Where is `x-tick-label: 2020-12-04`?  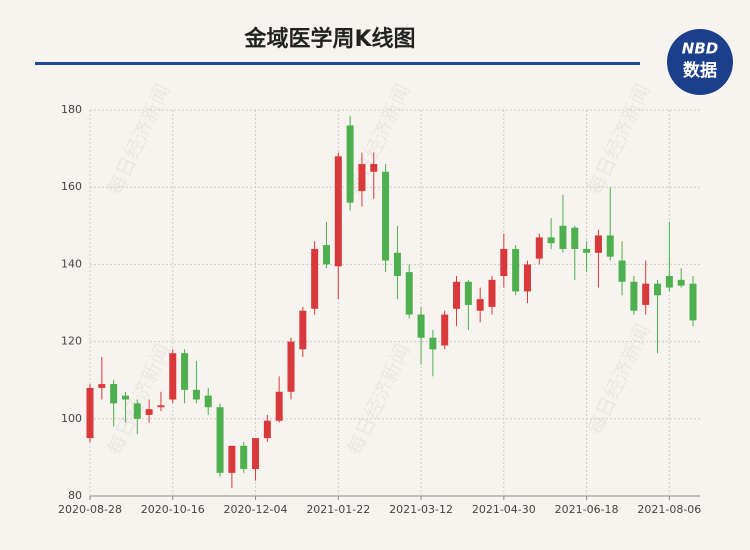 x-tick-label: 2020-12-04 is located at coordinates (256, 509).